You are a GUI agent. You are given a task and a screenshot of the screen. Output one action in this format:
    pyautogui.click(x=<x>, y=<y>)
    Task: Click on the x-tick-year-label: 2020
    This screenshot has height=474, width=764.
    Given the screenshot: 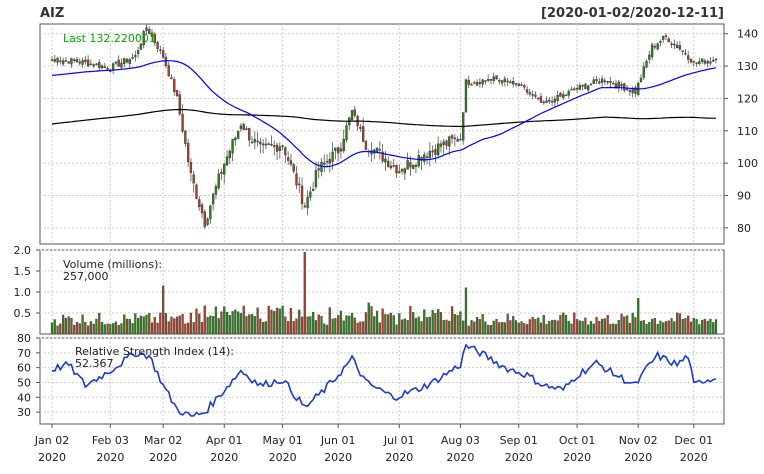 What is the action you would take?
    pyautogui.click(x=163, y=457)
    